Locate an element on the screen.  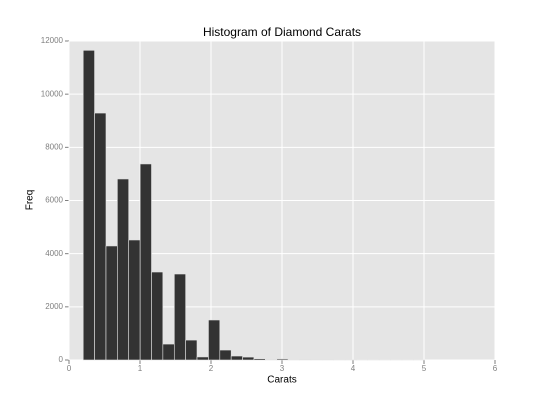
x-tick-label: 6 is located at coordinates (495, 368).